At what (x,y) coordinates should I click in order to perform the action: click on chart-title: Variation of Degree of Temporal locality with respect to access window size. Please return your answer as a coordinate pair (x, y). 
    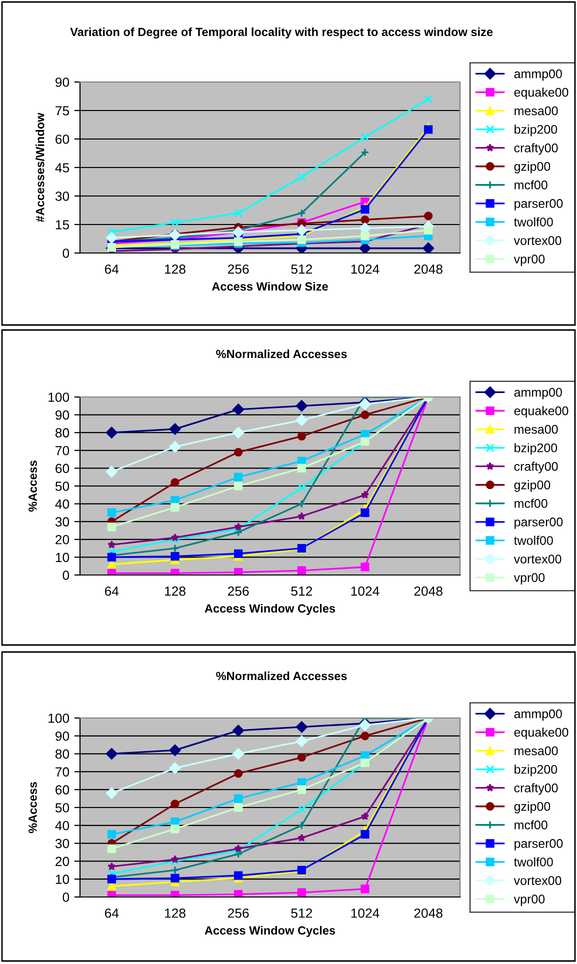
    Looking at the image, I should click on (281, 33).